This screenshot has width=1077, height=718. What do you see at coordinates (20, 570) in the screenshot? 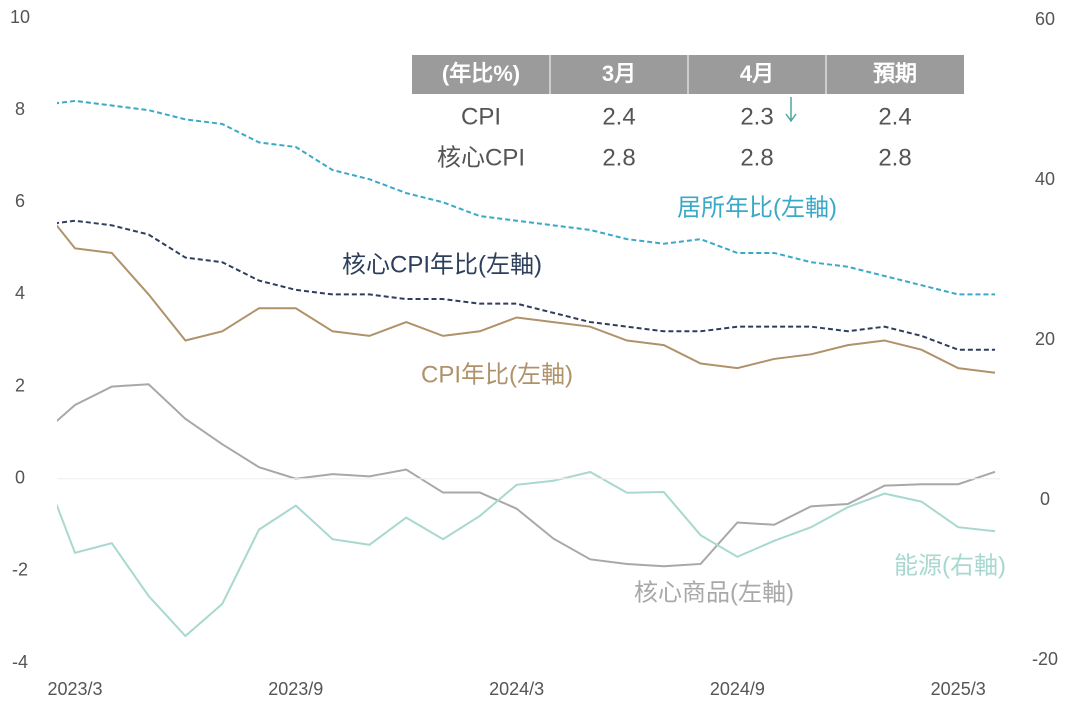
I see `y-tick-label: -2` at bounding box center [20, 570].